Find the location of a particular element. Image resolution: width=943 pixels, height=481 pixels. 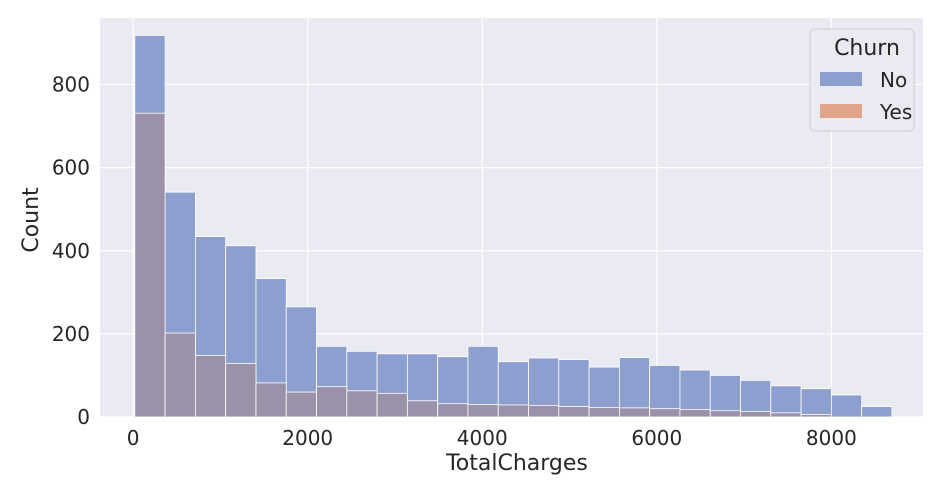

y-tick-label: 200 is located at coordinates (71, 334).